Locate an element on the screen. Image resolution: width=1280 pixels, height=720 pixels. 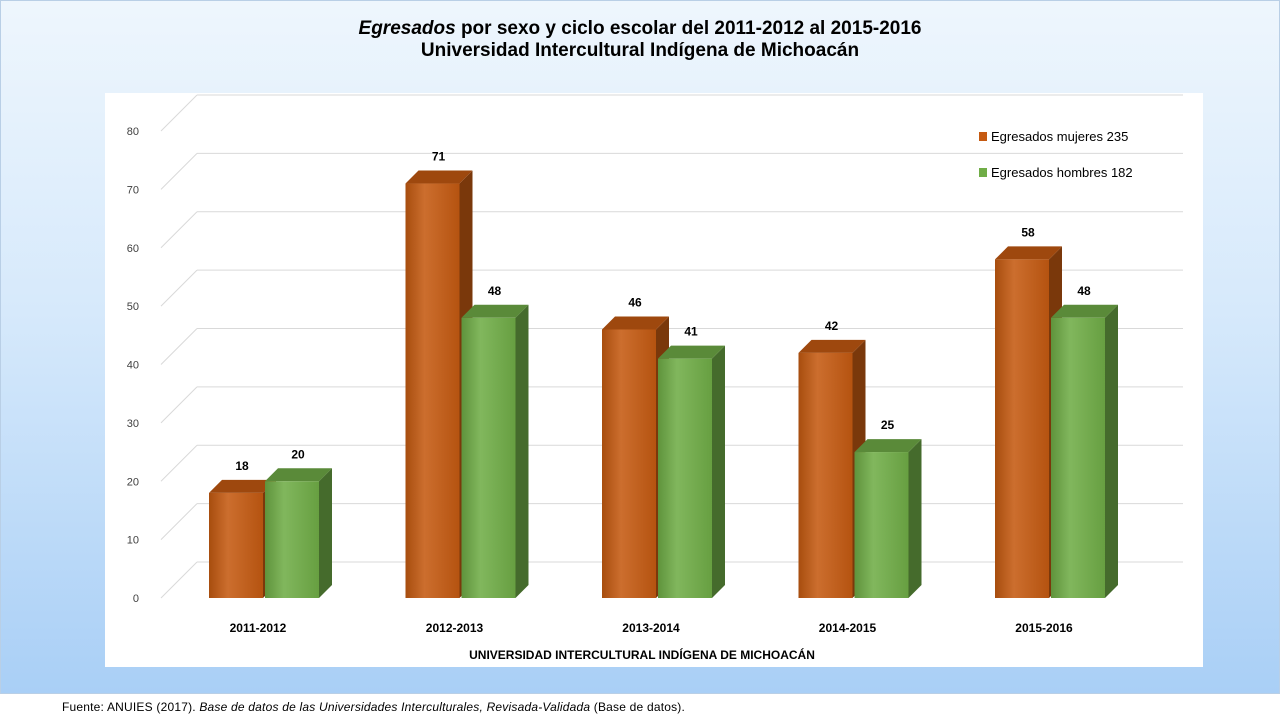
data-label: 46 is located at coordinates (635, 302).